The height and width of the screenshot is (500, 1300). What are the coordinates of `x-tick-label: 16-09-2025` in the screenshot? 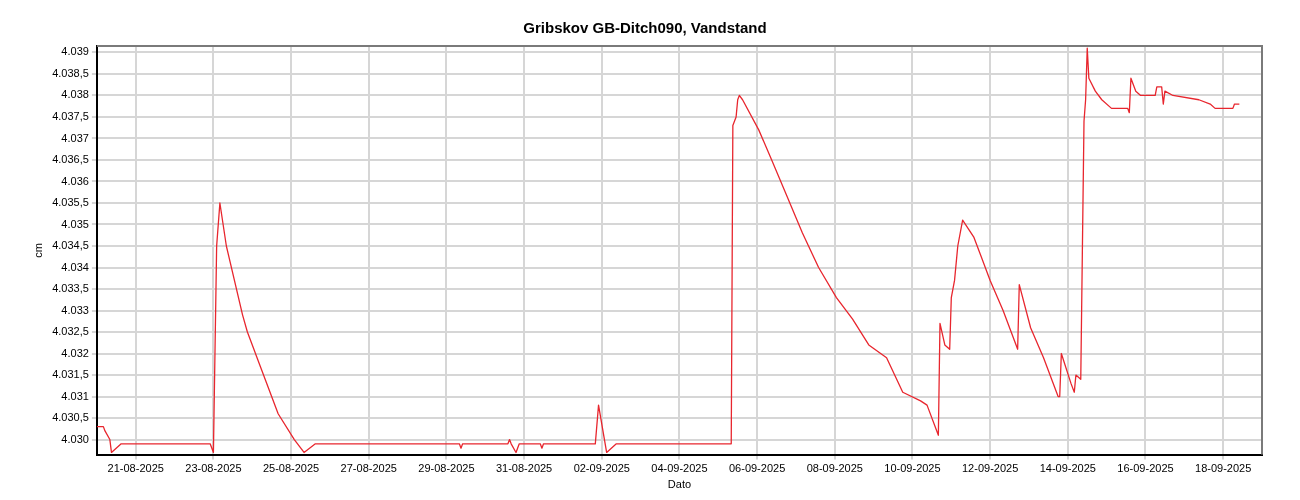 It's located at (1145, 468).